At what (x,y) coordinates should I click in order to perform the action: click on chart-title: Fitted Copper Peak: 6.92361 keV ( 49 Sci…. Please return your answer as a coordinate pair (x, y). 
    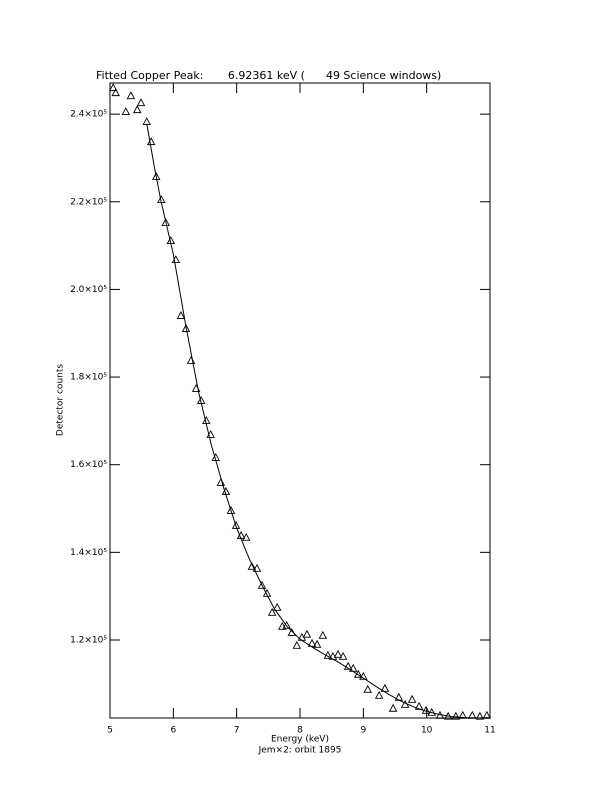
    Looking at the image, I should click on (268, 75).